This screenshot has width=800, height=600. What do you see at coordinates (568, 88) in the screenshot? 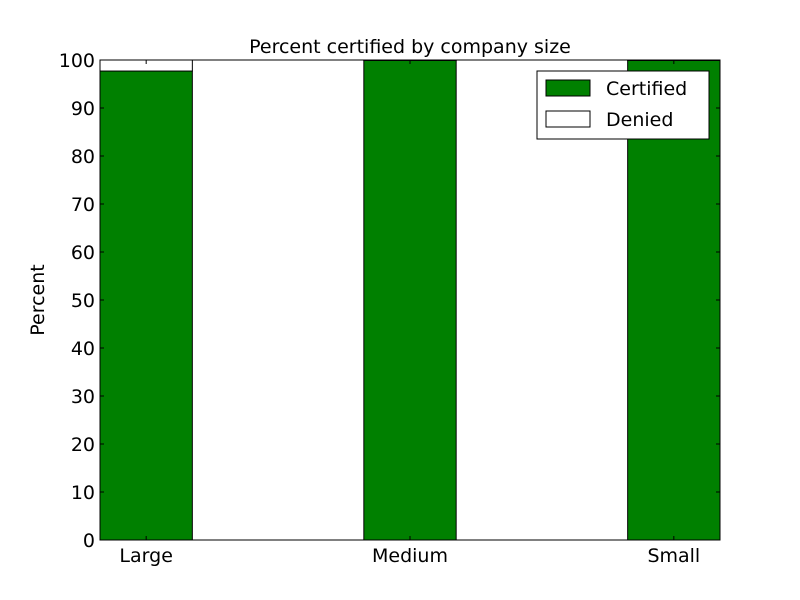
I see `legend-swatch-certified` at bounding box center [568, 88].